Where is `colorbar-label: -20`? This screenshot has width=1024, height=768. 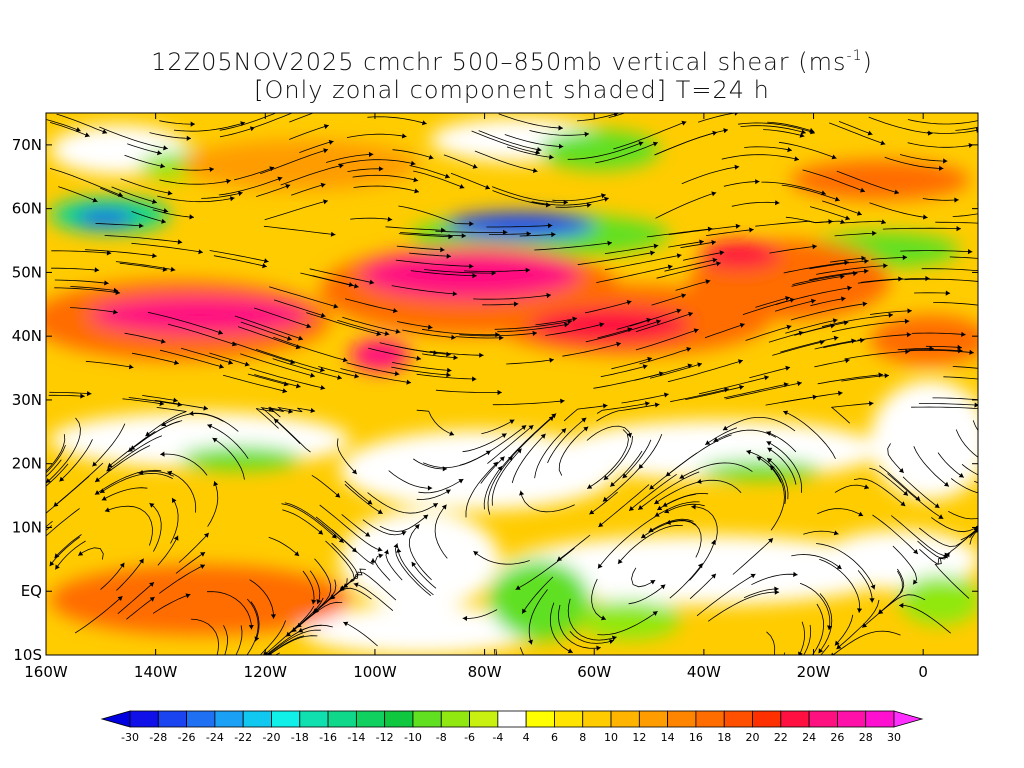 colorbar-label: -20 is located at coordinates (271, 737).